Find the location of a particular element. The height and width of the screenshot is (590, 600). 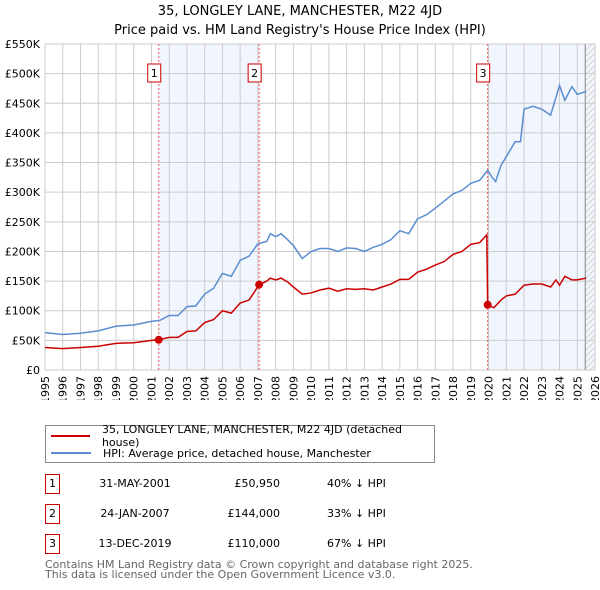

sale-date: 24-JAN-2007 is located at coordinates (135, 513).